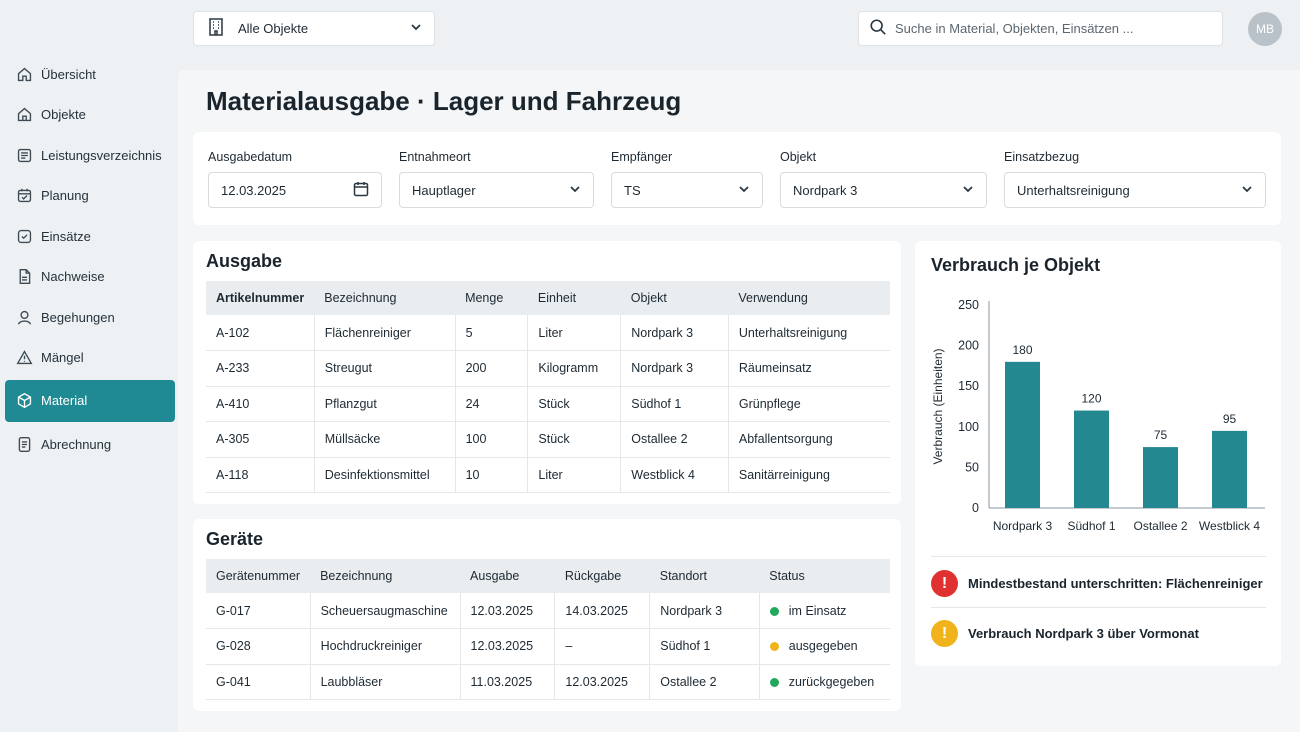  Describe the element at coordinates (260, 333) in the screenshot. I see `table-cell: A-102` at that location.